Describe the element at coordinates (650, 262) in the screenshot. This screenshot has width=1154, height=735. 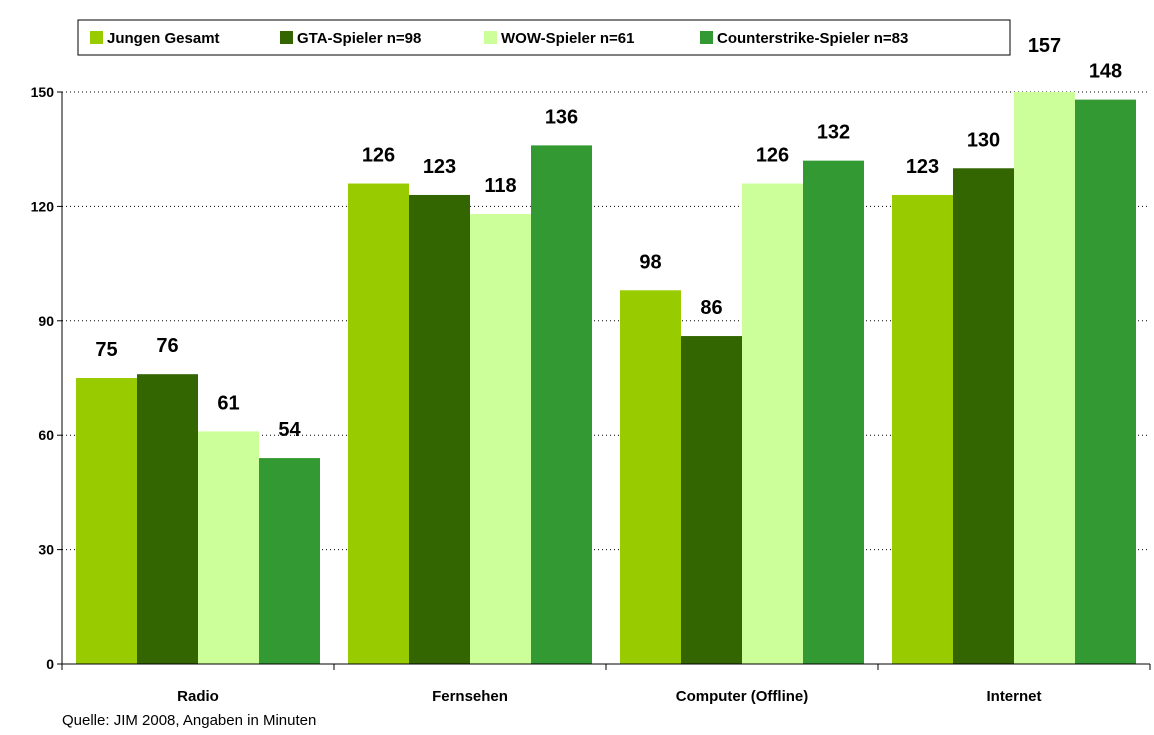
I see `data-label: 98` at that location.